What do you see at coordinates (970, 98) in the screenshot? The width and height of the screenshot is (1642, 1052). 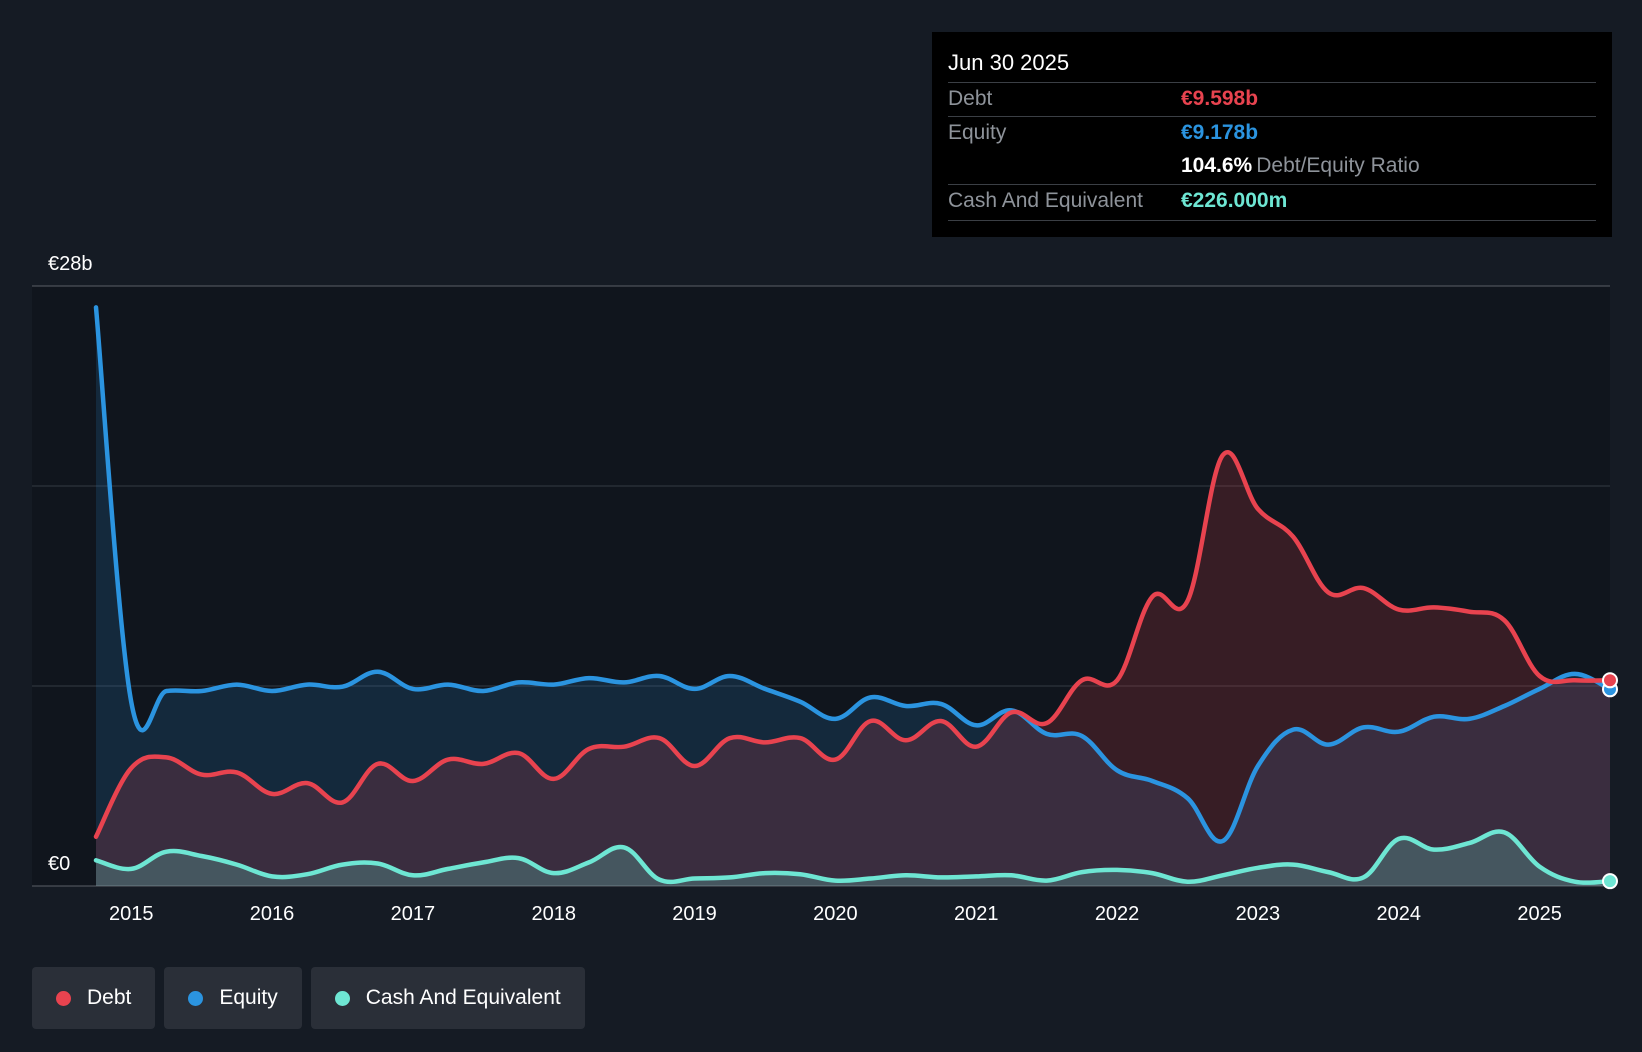 I see `tooltip-debt-label: Debt` at bounding box center [970, 98].